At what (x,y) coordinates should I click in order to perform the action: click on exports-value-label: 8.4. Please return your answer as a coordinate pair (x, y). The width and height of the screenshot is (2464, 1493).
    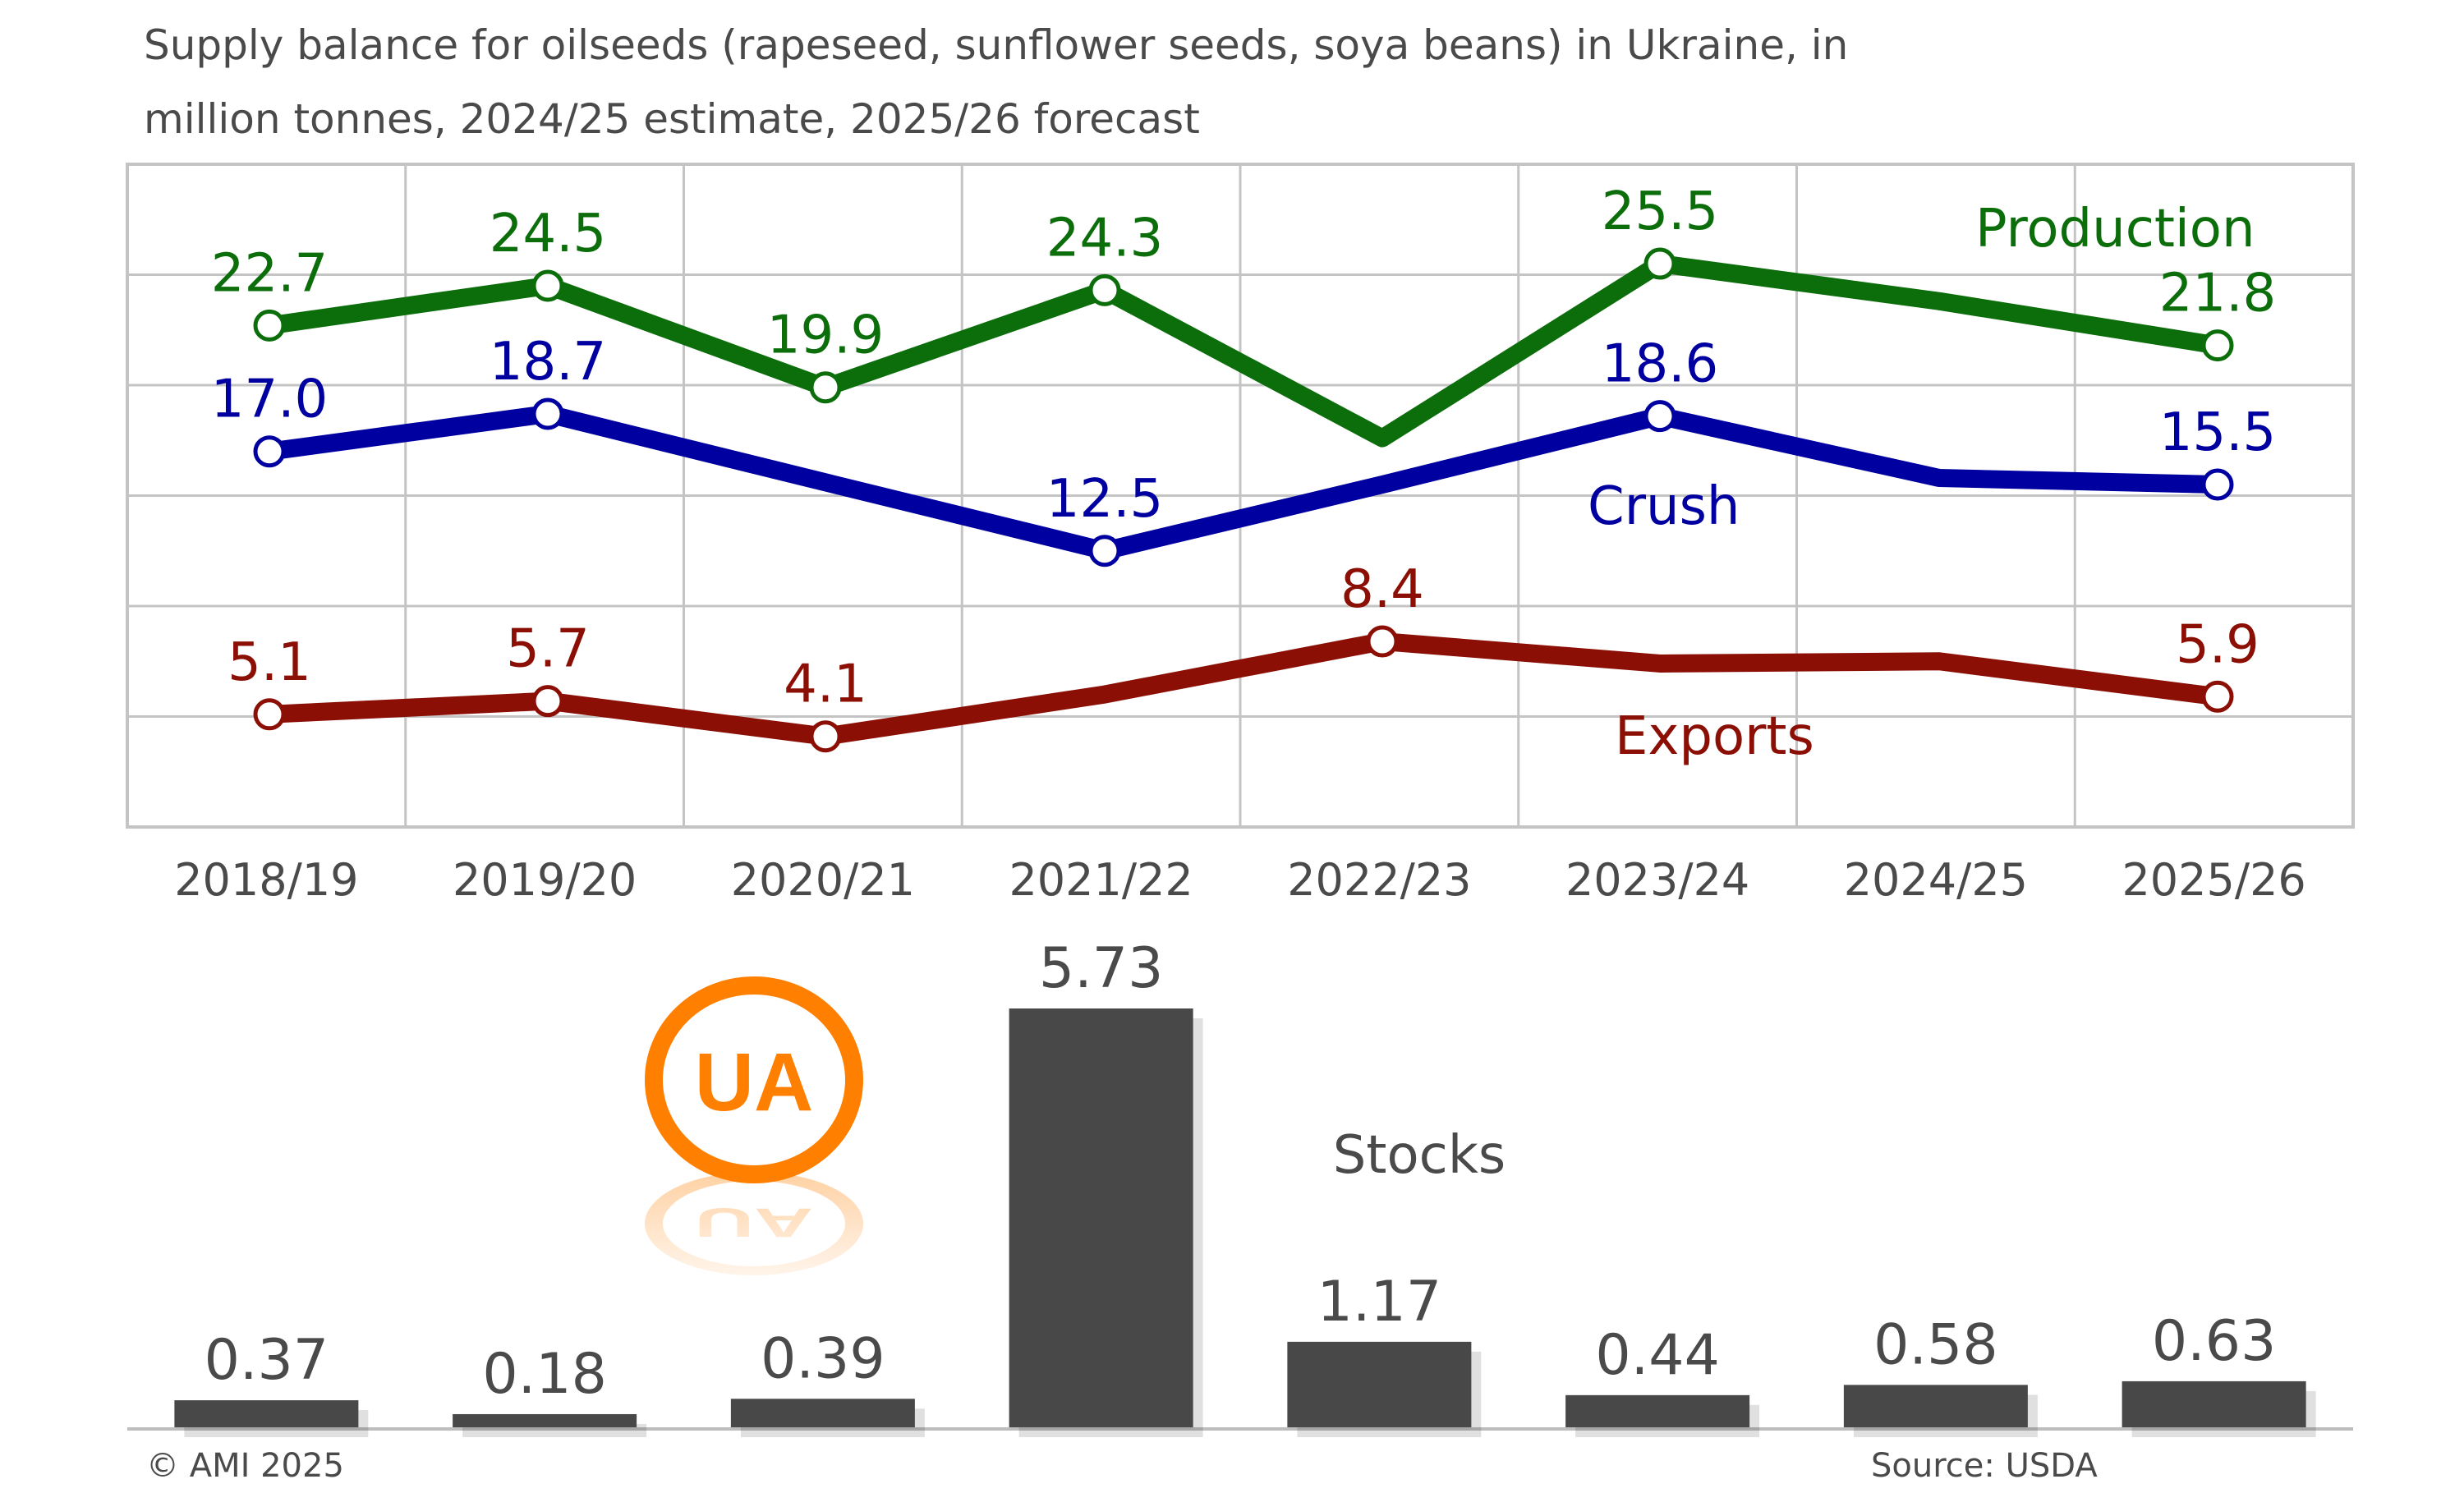
    Looking at the image, I should click on (1382, 589).